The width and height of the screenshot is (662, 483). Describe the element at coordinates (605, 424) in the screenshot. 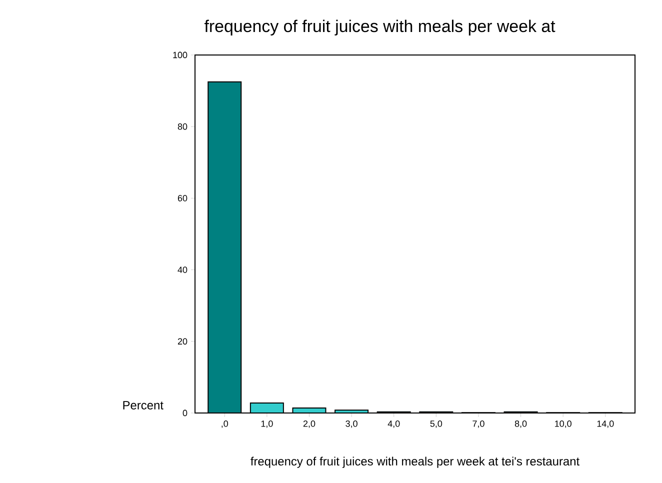

I see `x-tick-label: 14,0` at that location.